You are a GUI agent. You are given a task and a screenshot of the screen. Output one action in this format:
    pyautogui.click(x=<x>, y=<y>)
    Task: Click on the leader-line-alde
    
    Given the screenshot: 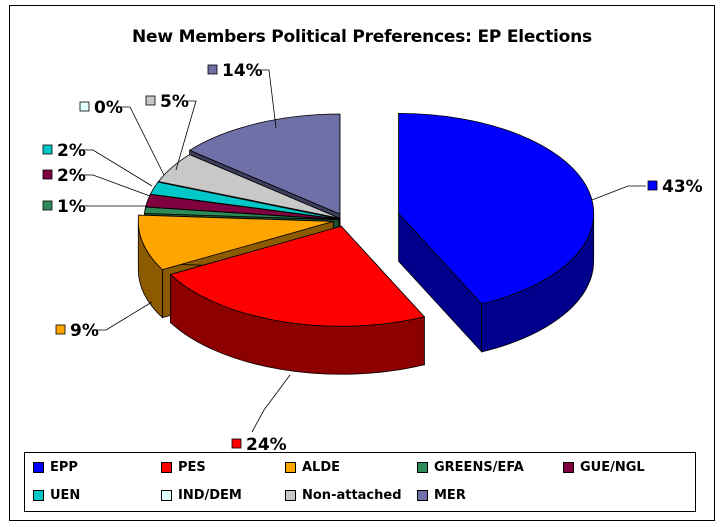 What is the action you would take?
    pyautogui.click(x=122, y=316)
    